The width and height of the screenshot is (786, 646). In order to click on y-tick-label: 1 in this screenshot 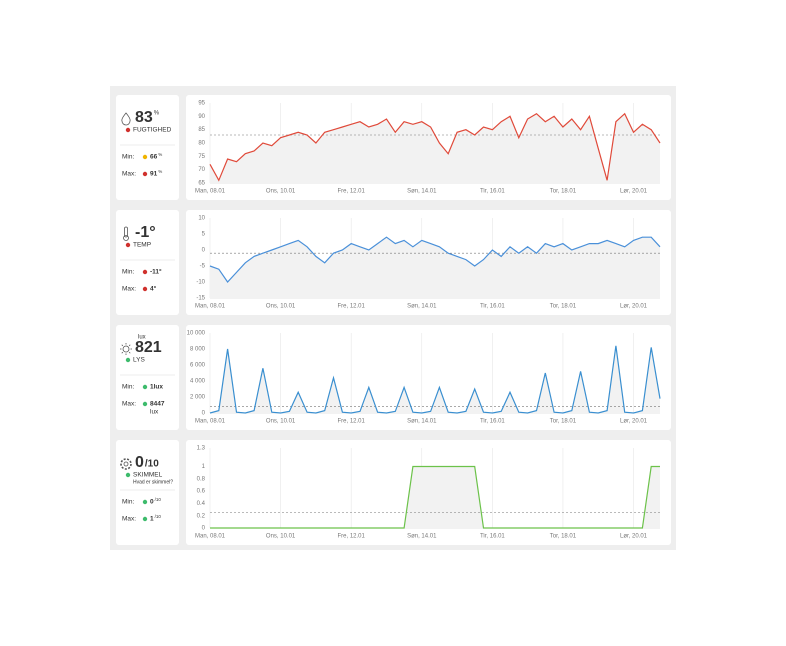, I will do `click(204, 467)`.